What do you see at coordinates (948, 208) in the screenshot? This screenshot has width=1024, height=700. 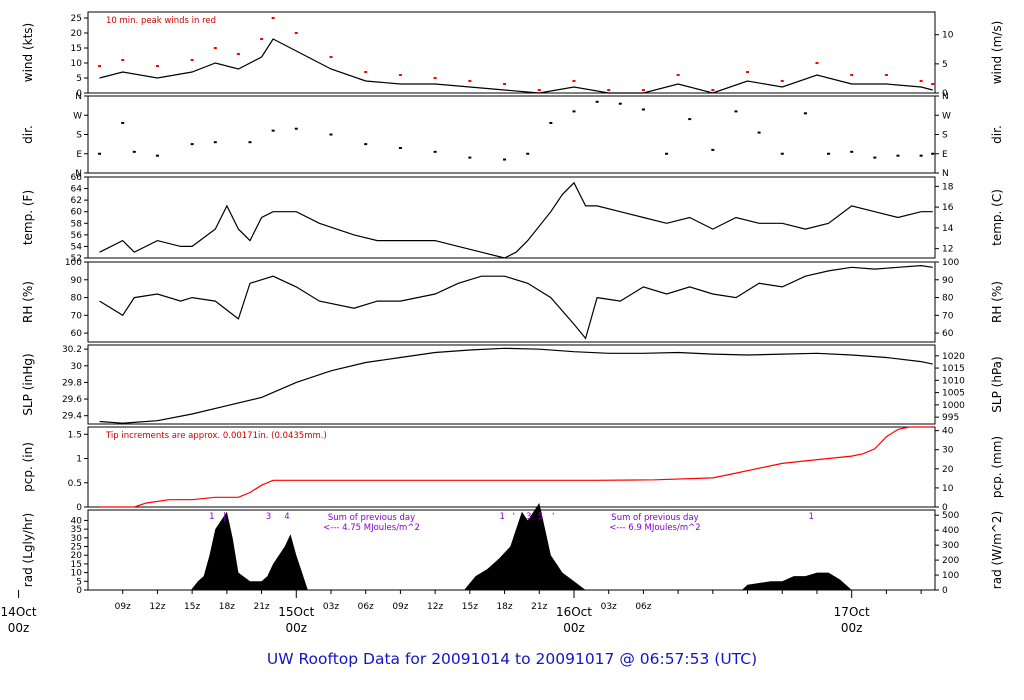 I see `y2-tick-label-temp: 16` at bounding box center [948, 208].